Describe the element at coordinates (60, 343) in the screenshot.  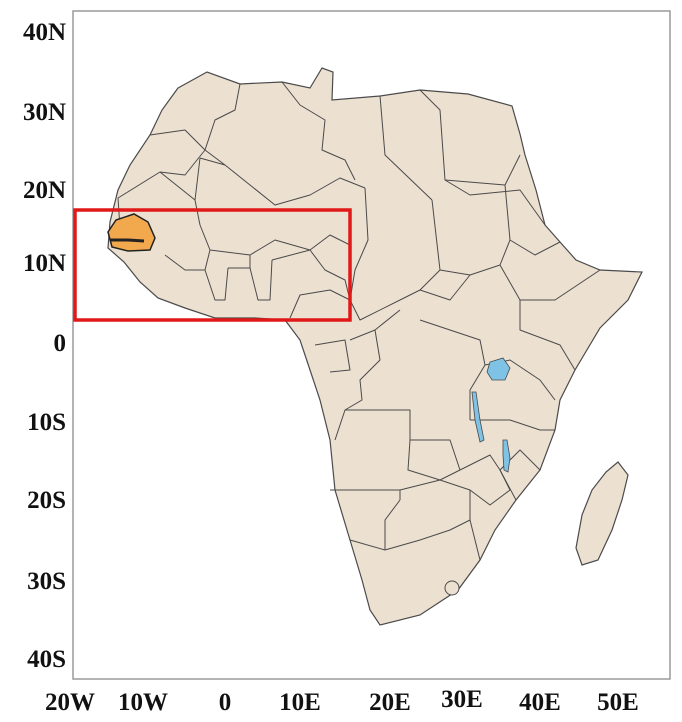
I see `lat-label-0: 0` at that location.